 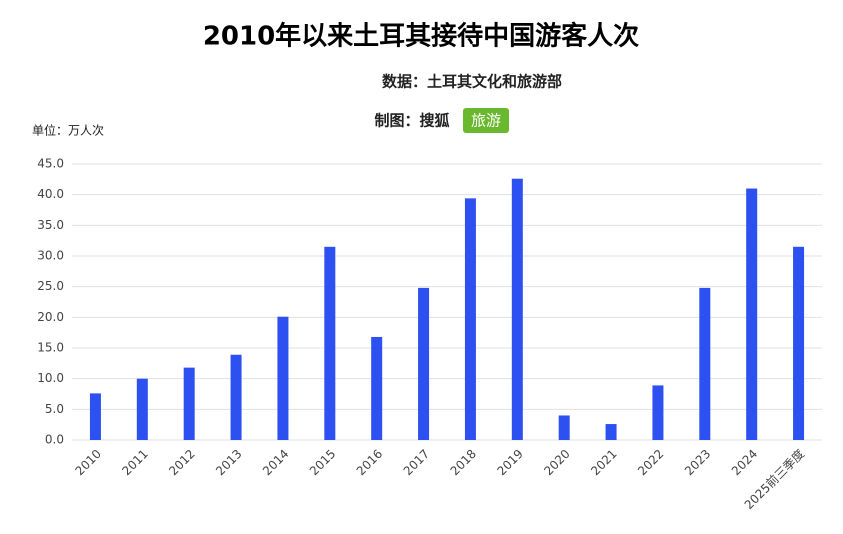 I want to click on x-tick-label: 2013, so click(x=228, y=462).